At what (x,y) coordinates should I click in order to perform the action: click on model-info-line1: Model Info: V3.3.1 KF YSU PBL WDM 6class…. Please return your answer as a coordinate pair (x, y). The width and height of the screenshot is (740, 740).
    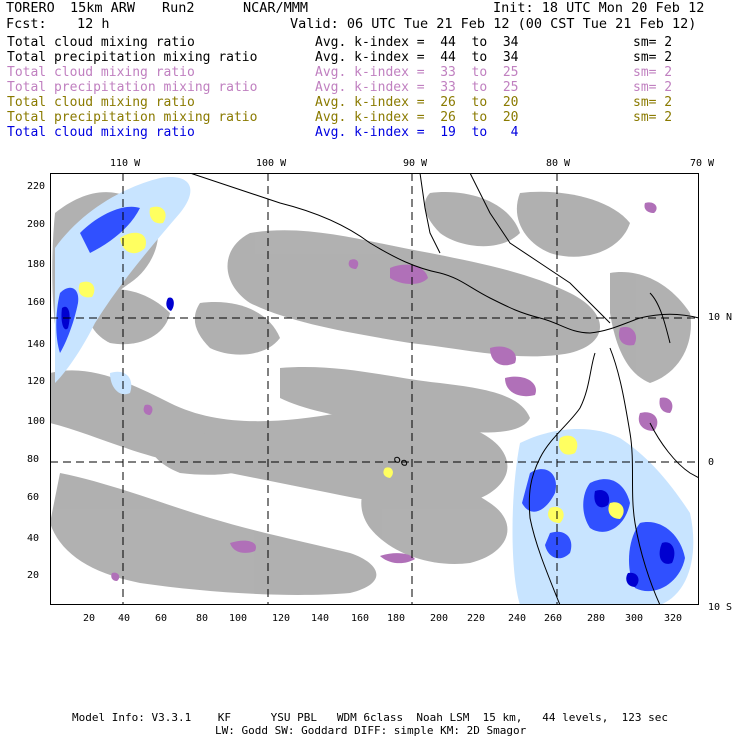
    Looking at the image, I should click on (370, 717).